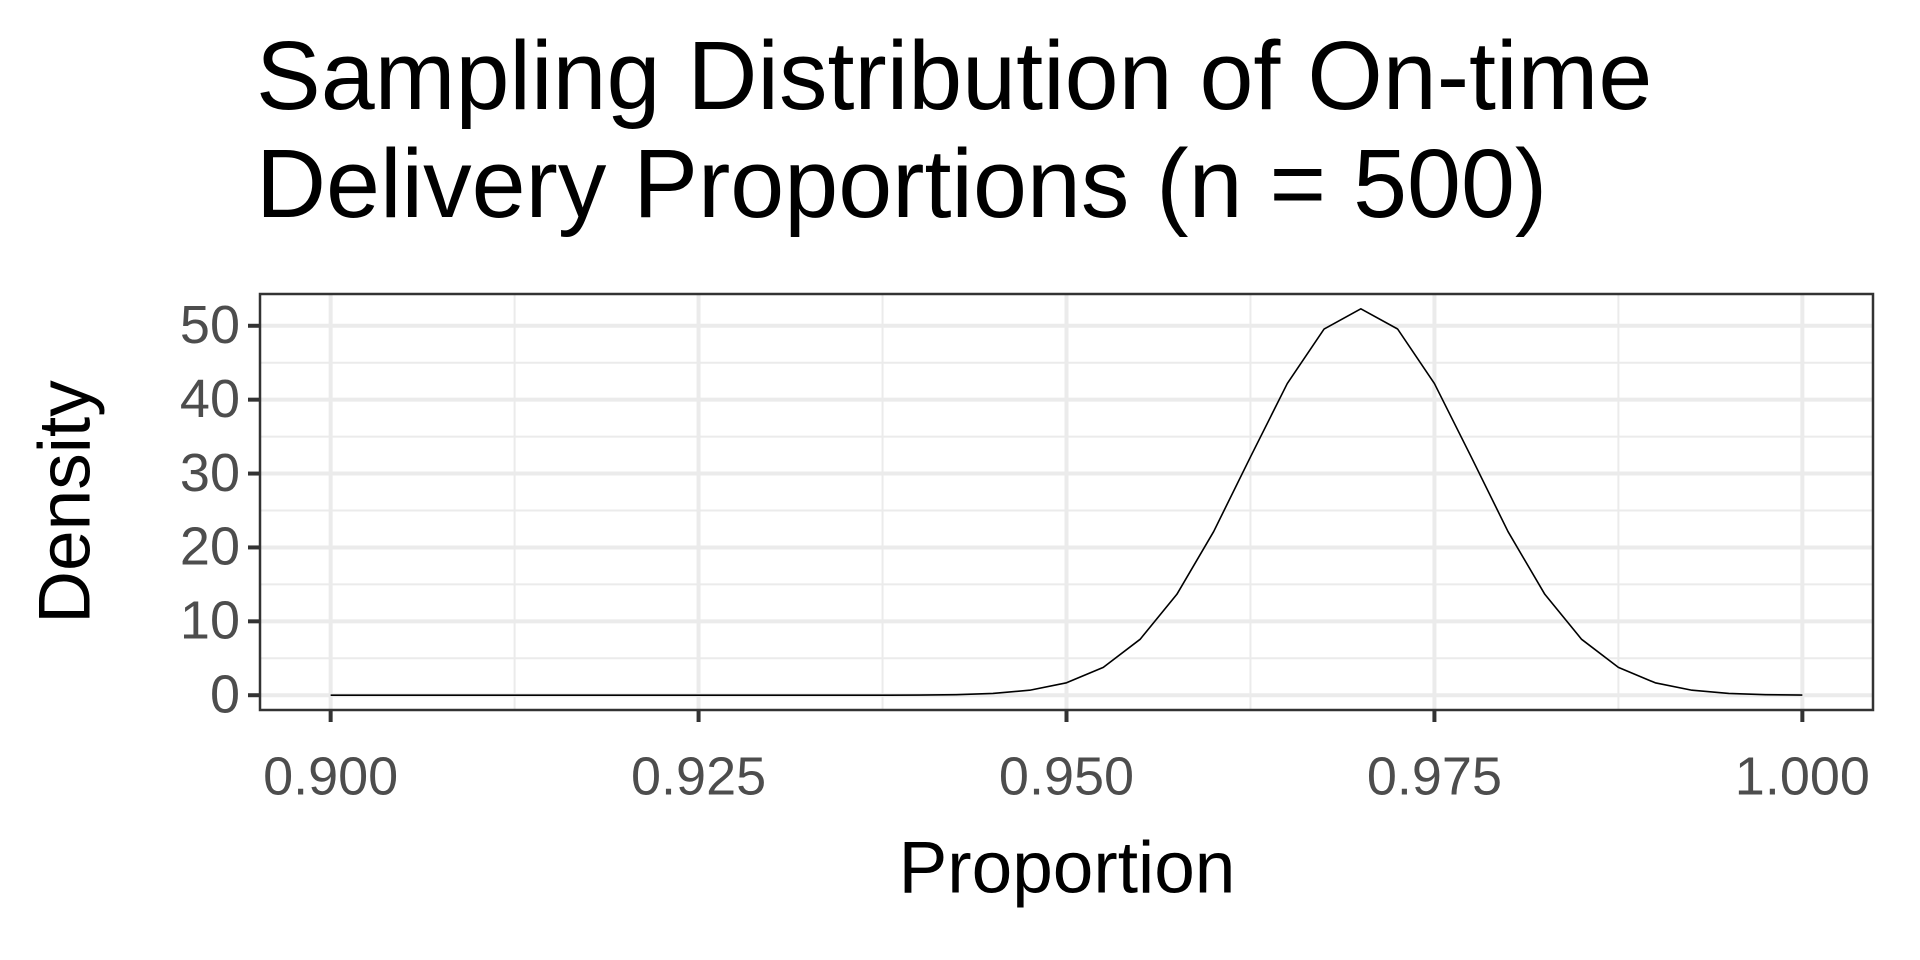  I want to click on x-tick-label: 0.900, so click(330, 776).